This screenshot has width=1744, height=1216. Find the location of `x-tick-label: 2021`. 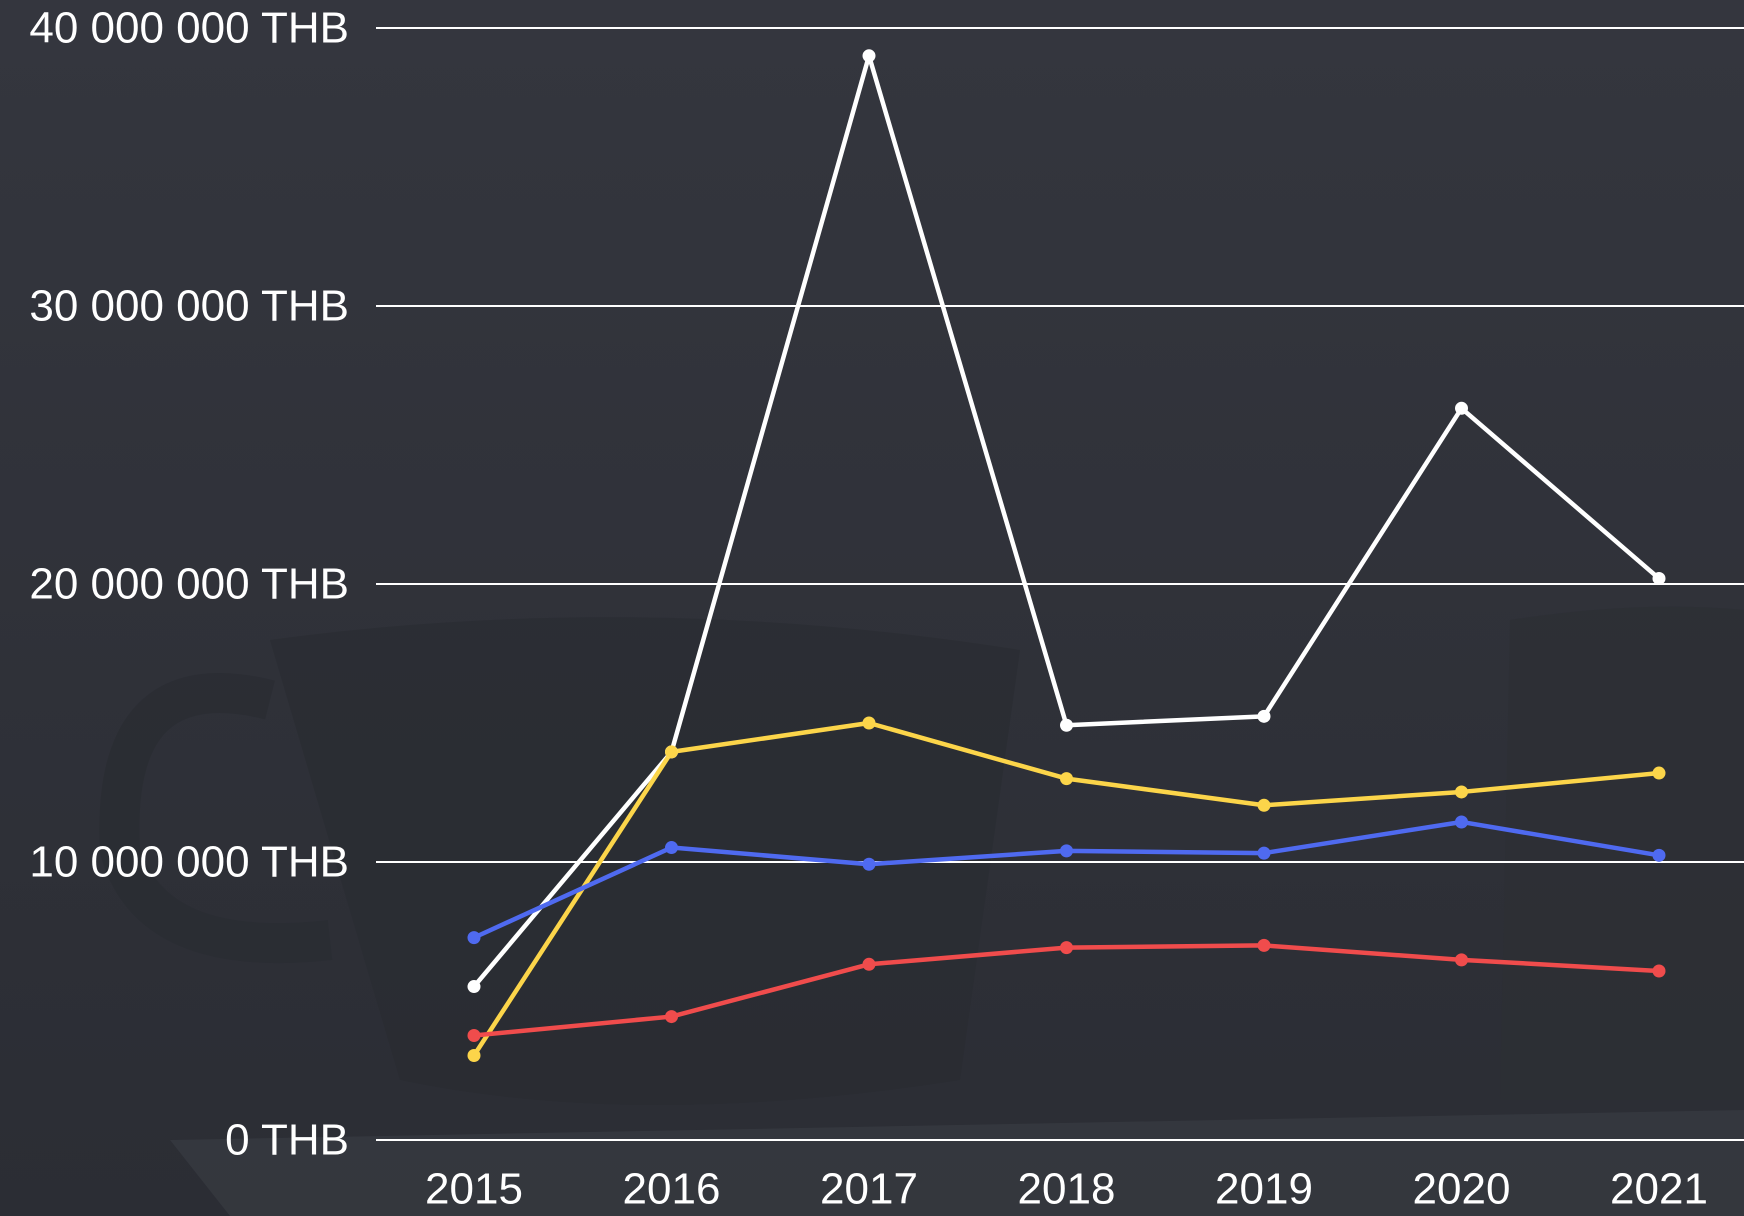

x-tick-label: 2021 is located at coordinates (1659, 1189).